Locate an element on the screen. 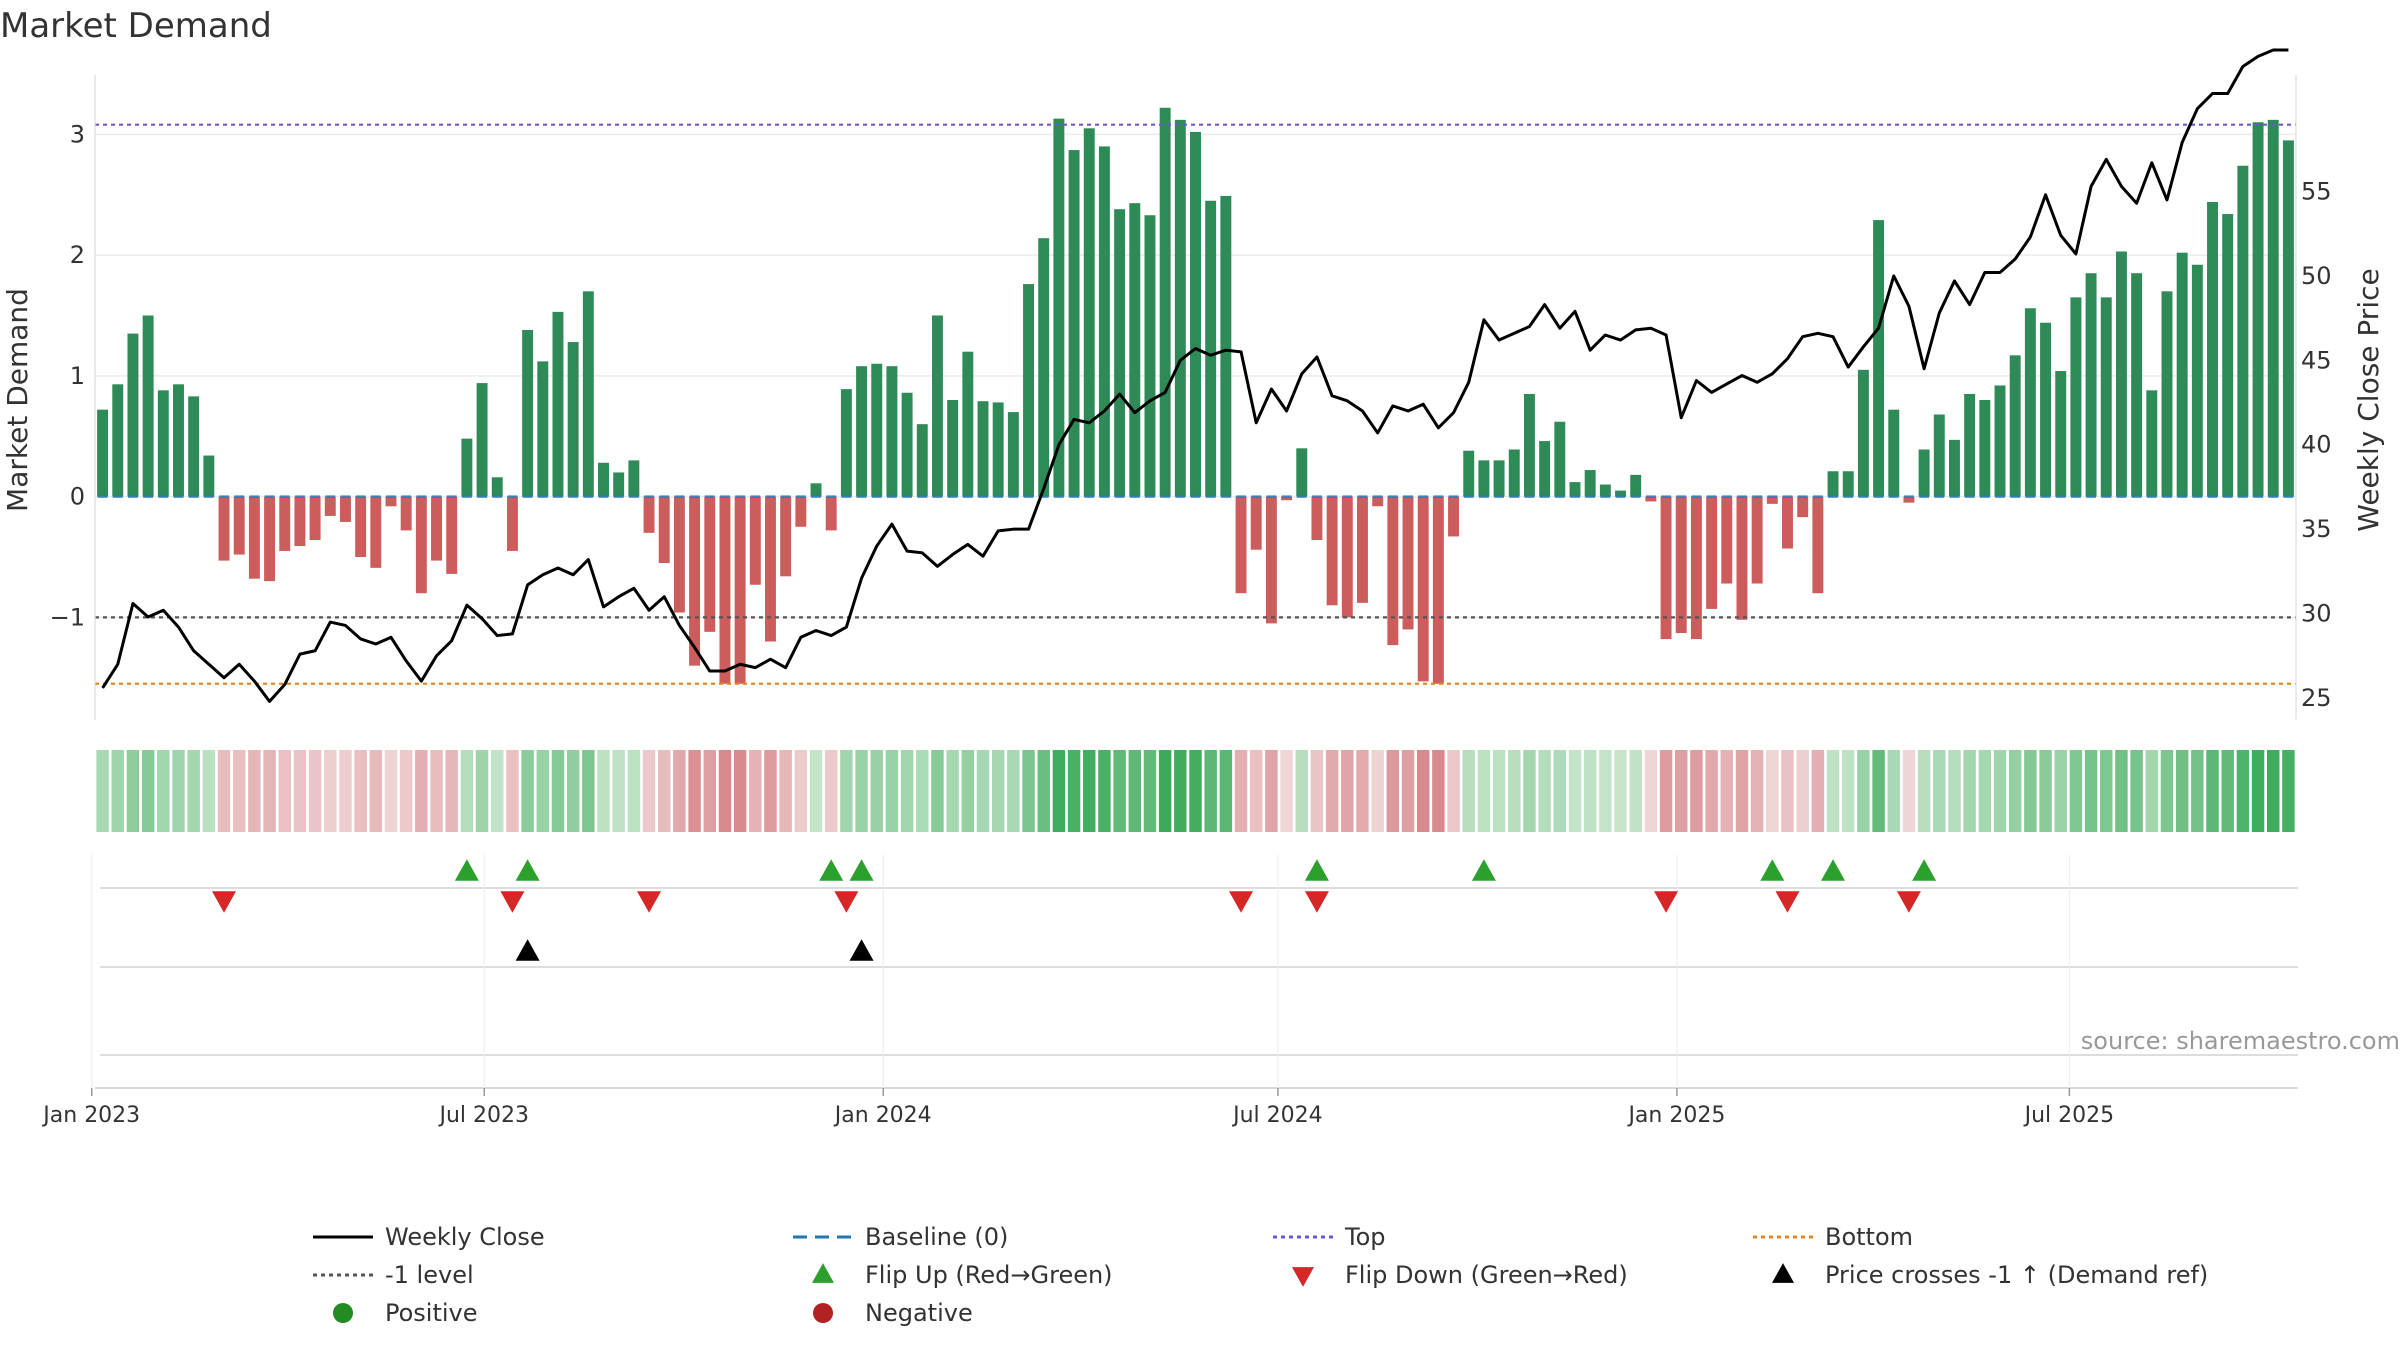 The height and width of the screenshot is (1350, 2400). y-axis-label-left: Market Demand is located at coordinates (17, 400).